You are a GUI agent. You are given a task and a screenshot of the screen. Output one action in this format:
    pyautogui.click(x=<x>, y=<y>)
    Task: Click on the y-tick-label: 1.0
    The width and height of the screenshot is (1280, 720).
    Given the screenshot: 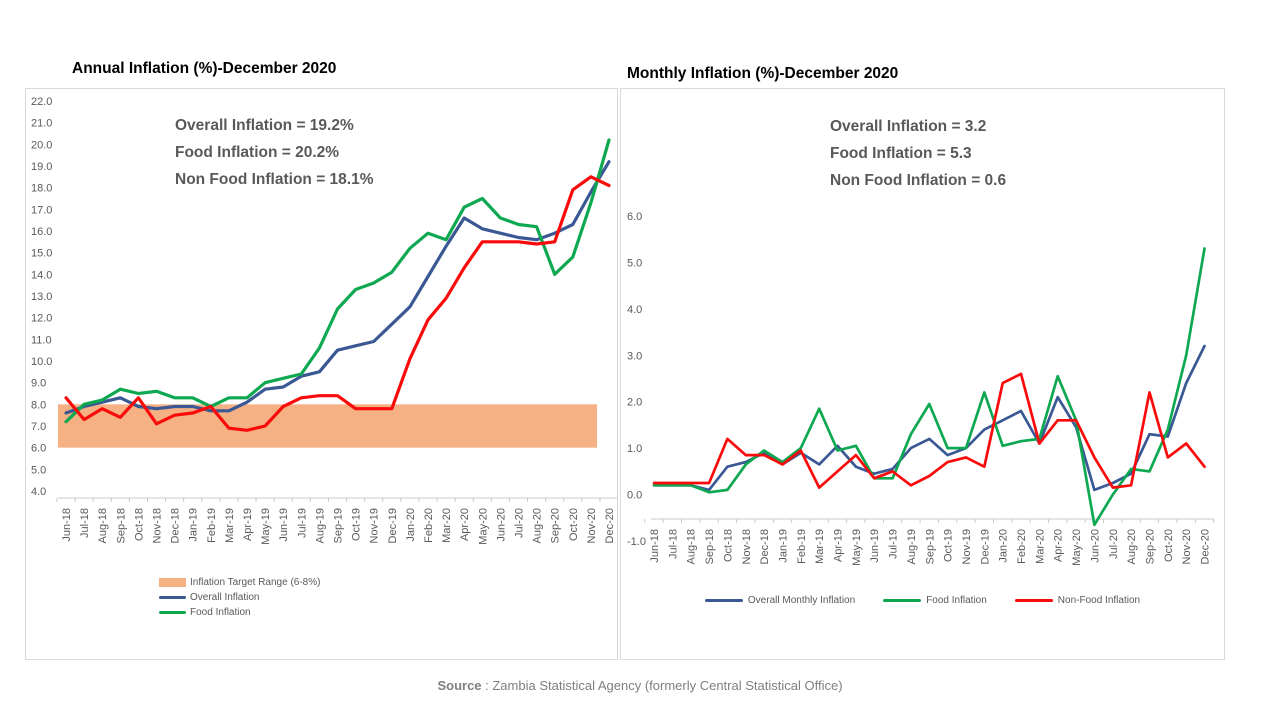 What is the action you would take?
    pyautogui.click(x=634, y=449)
    